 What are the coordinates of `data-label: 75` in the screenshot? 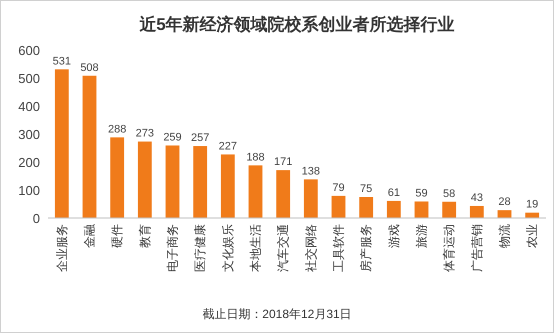 It's located at (366, 189).